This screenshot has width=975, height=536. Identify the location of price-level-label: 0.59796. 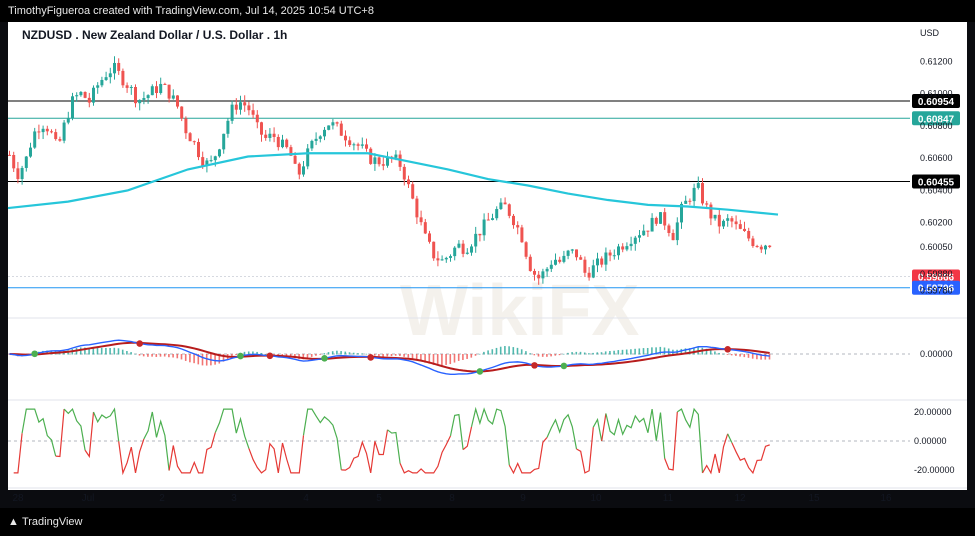
(936, 289).